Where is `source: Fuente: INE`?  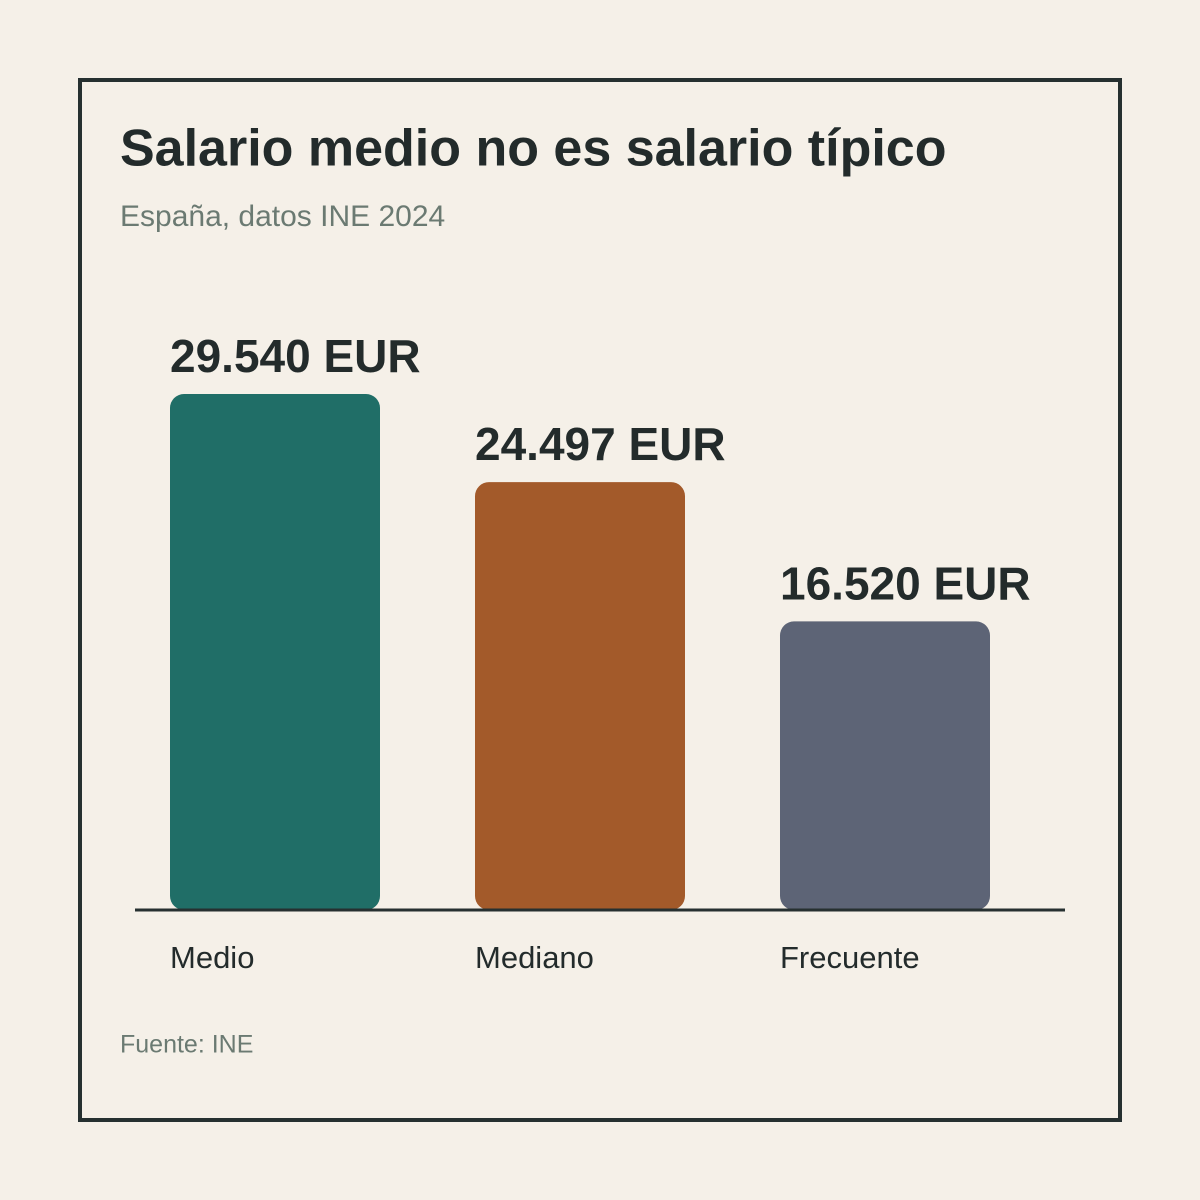
source: Fuente: INE is located at coordinates (186, 1045).